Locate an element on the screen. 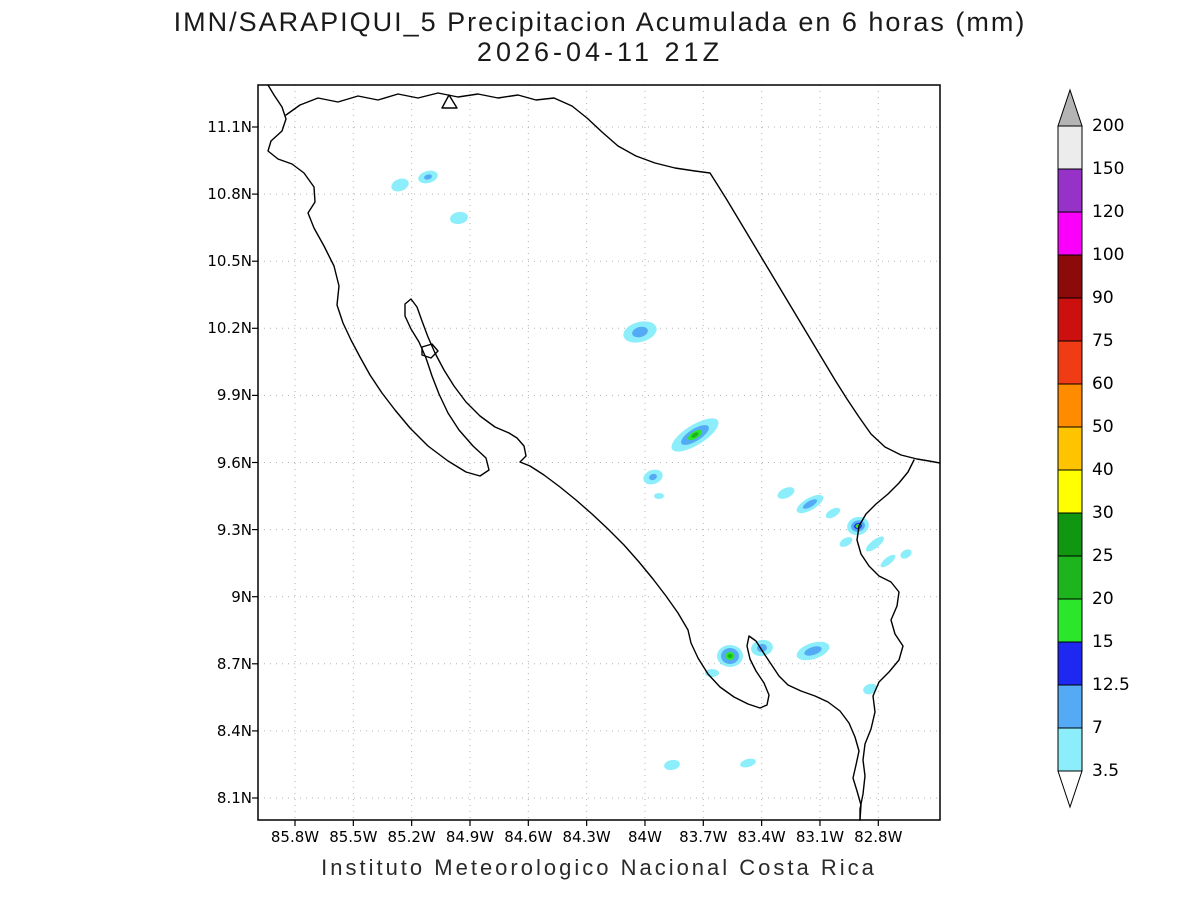 The image size is (1200, 900). lat-tick-label: 8.7N is located at coordinates (234, 663).